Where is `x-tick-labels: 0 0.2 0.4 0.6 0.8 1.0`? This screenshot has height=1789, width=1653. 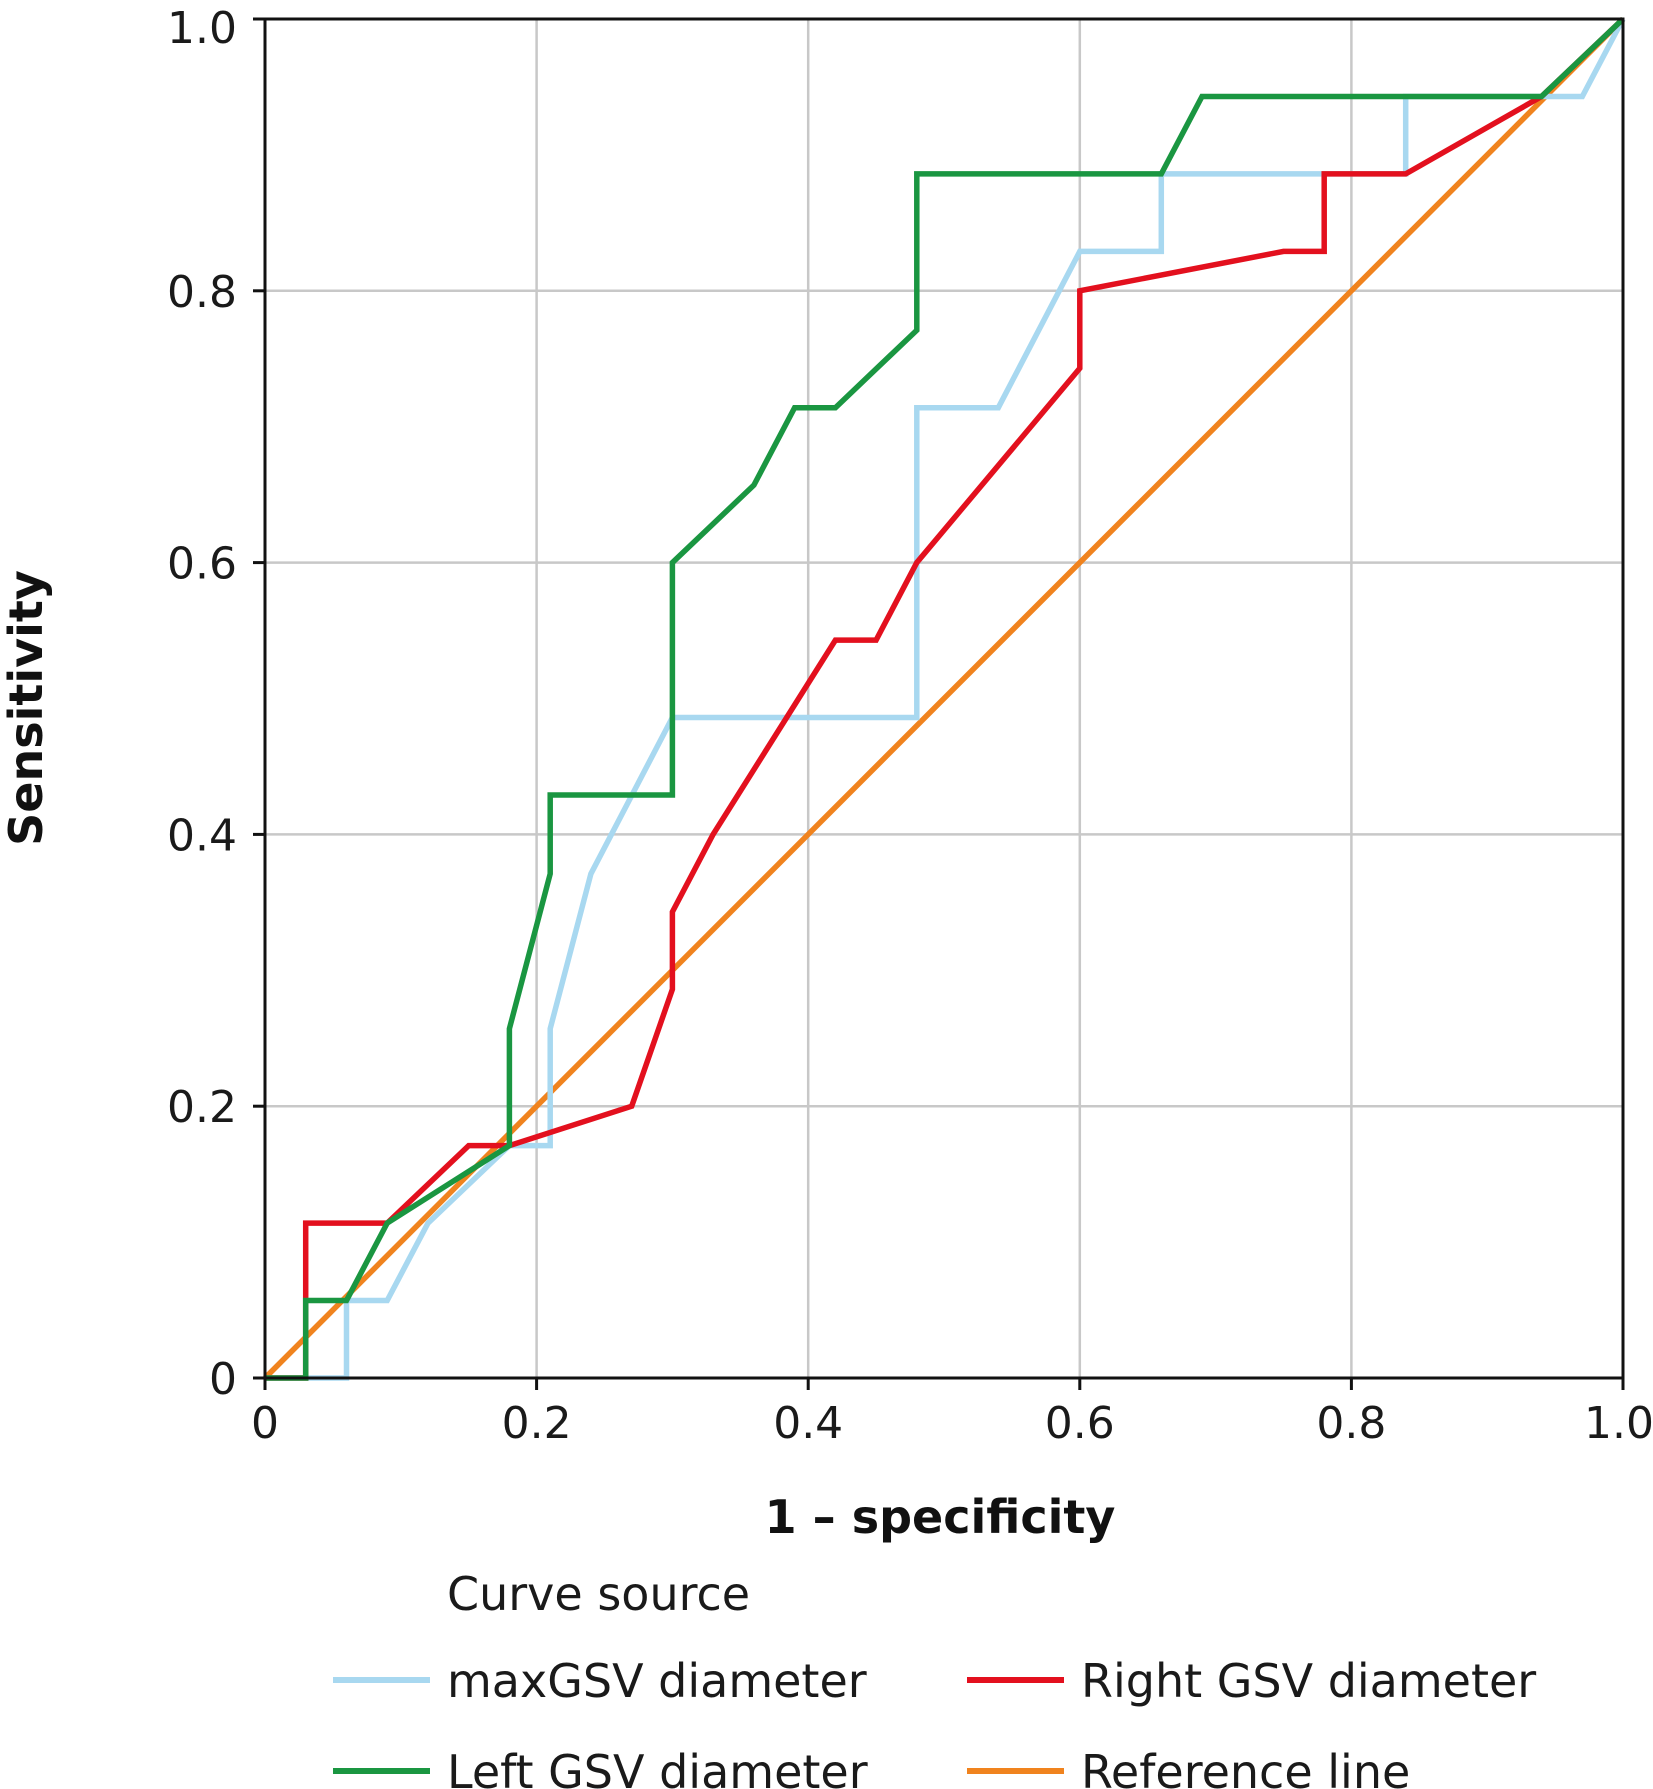 x-tick-labels: 0 0.2 0.4 0.6 0.8 1.0 is located at coordinates (952, 1423).